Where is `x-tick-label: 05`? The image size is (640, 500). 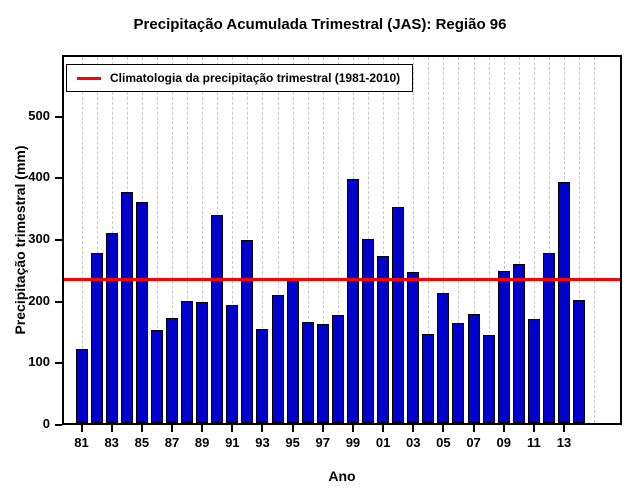
x-tick-label: 05 is located at coordinates (443, 442).